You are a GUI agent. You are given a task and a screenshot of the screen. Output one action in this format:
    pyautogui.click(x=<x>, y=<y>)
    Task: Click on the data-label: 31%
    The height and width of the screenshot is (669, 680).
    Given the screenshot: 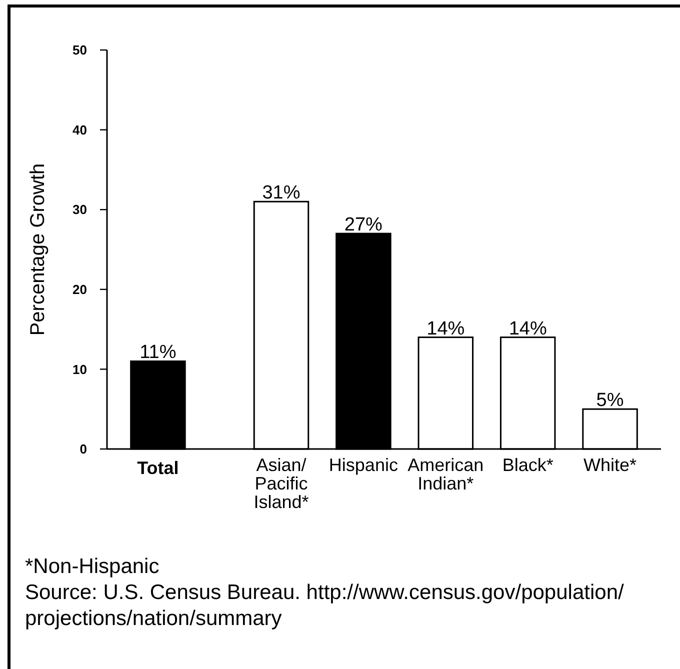 What is the action you would take?
    pyautogui.click(x=281, y=193)
    